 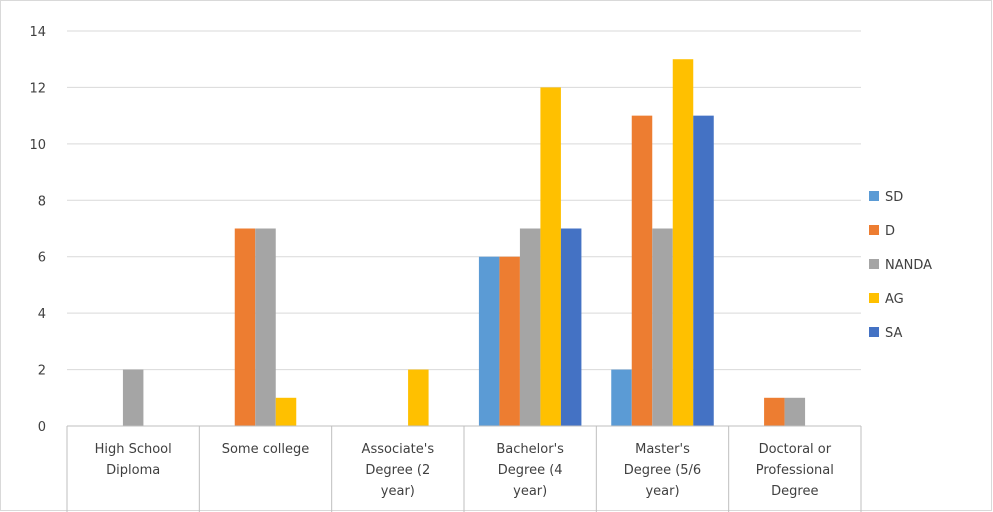 I want to click on x-category-label-line: Degree (4, so click(x=530, y=470).